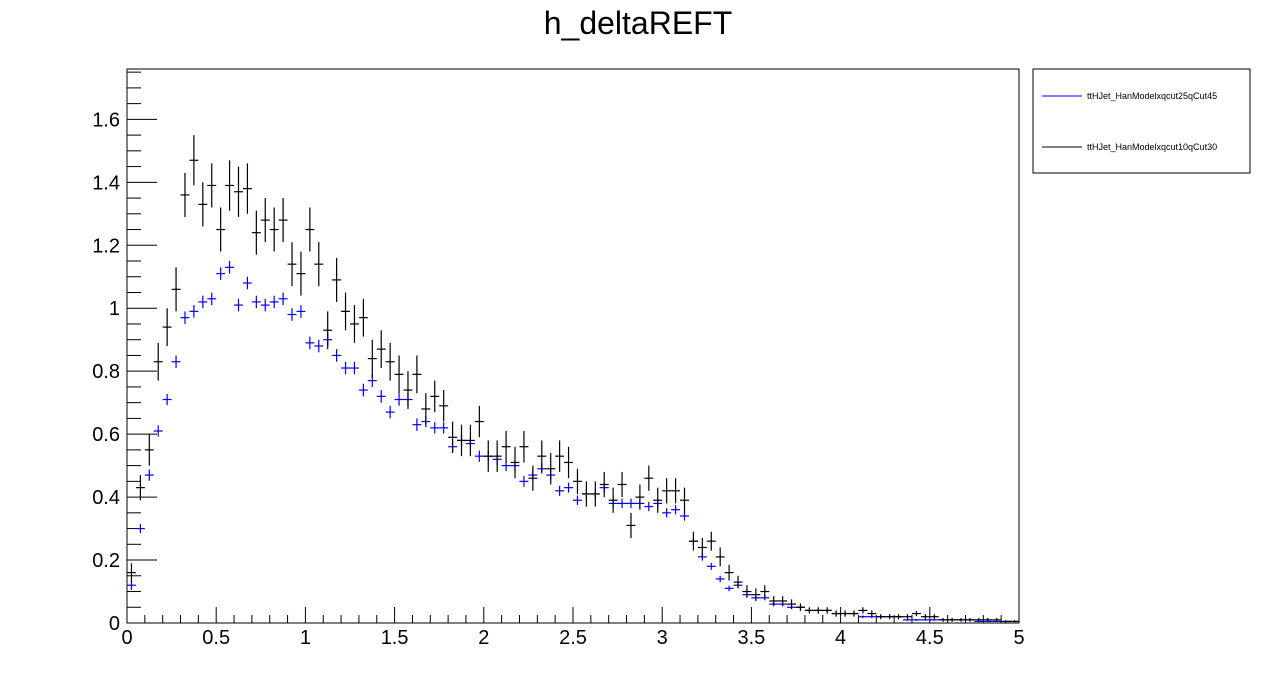 The width and height of the screenshot is (1276, 692). What do you see at coordinates (126, 638) in the screenshot?
I see `x-tick-label: 0` at bounding box center [126, 638].